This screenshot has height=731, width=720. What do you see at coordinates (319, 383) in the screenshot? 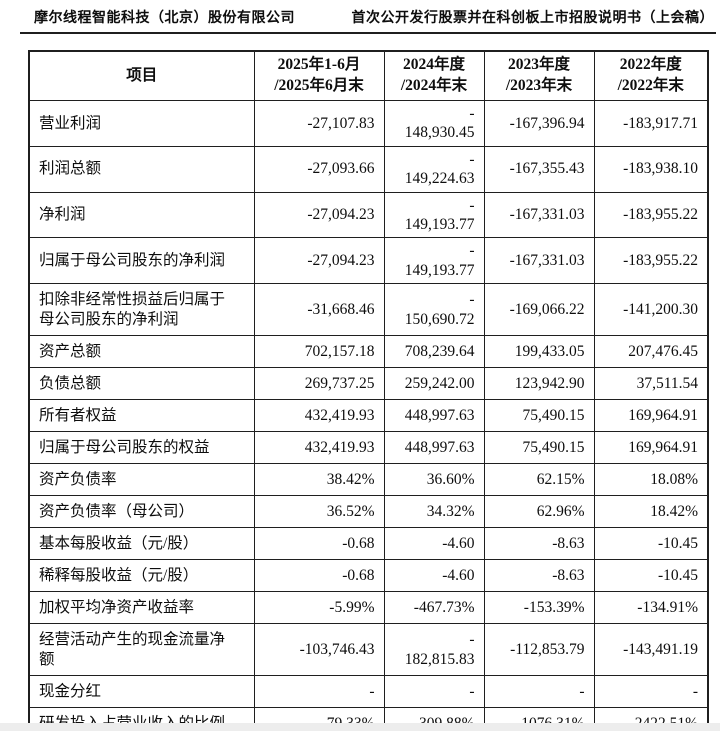
I see `value-cell: 269,737.25` at bounding box center [319, 383].